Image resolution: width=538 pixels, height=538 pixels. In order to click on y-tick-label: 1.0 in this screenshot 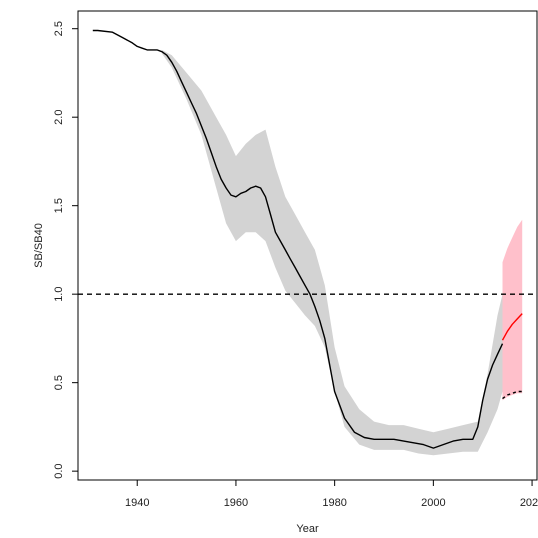, I will do `click(59, 294)`.